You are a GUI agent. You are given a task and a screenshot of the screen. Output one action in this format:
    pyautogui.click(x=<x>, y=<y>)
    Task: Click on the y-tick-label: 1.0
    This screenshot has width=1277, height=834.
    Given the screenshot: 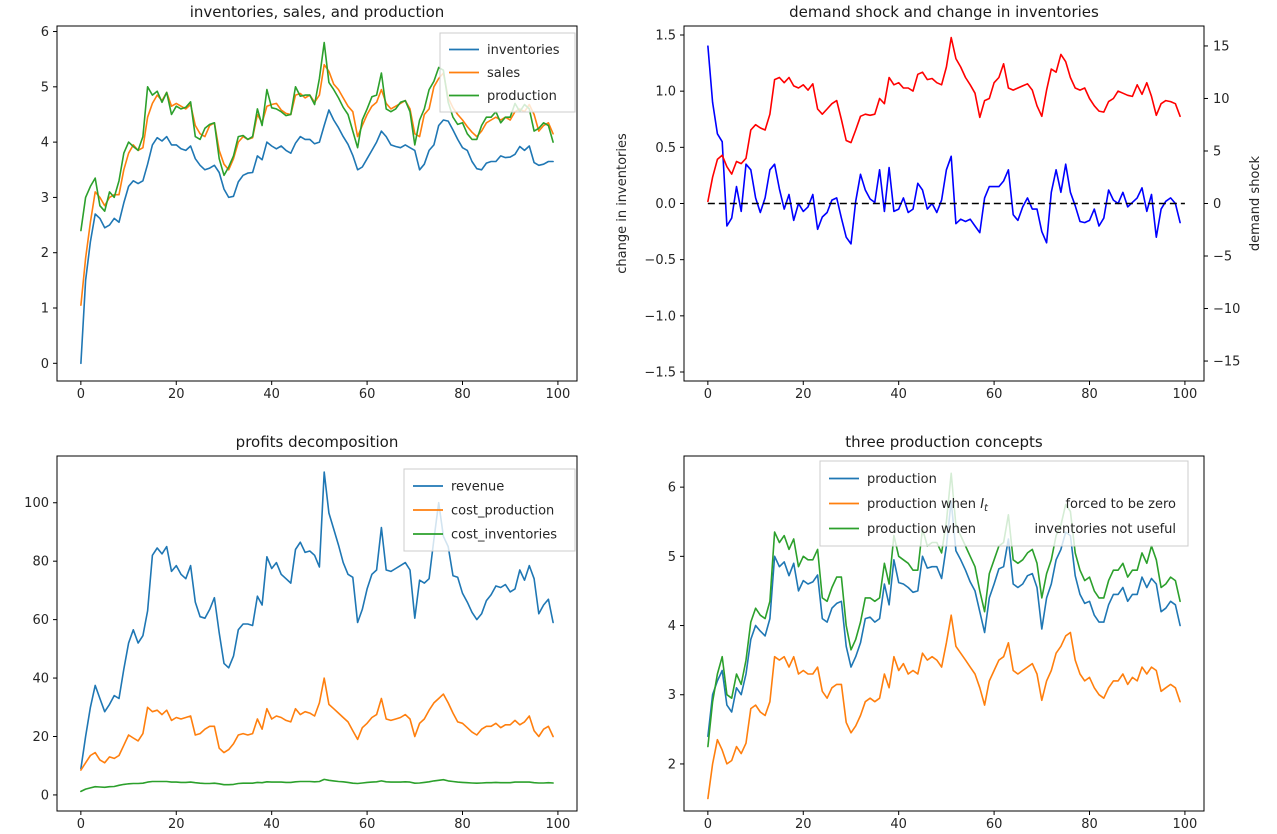 What is the action you would take?
    pyautogui.click(x=665, y=92)
    